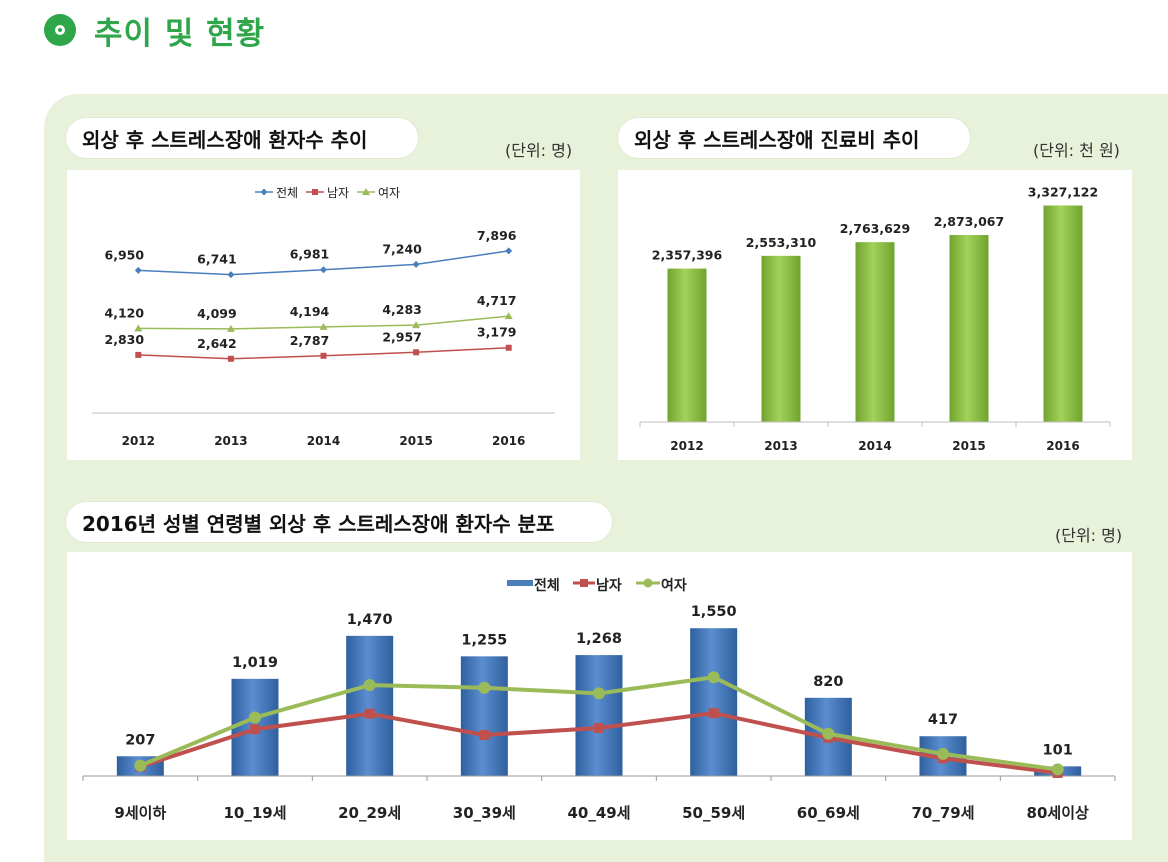 The width and height of the screenshot is (1168, 862). Describe the element at coordinates (875, 228) in the screenshot. I see `bar-value-label: 2,763,629` at that location.